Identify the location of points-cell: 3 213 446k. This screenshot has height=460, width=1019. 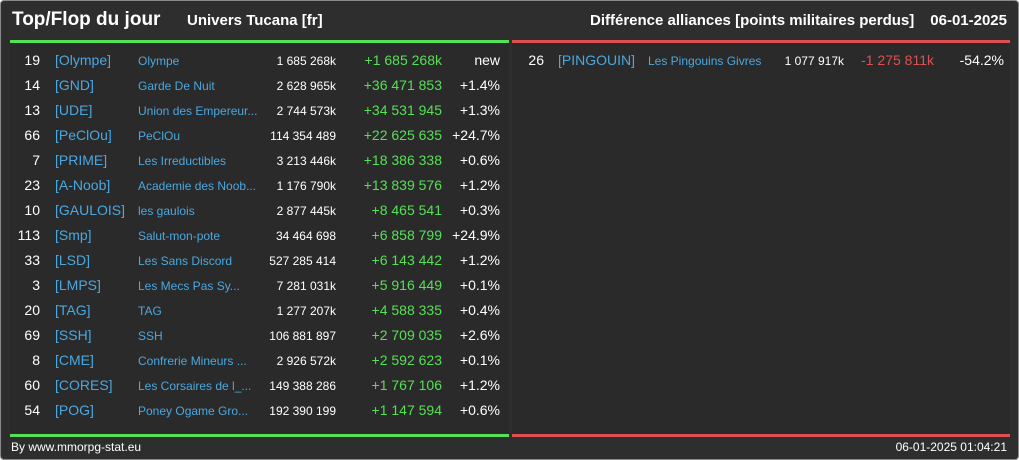
(306, 161).